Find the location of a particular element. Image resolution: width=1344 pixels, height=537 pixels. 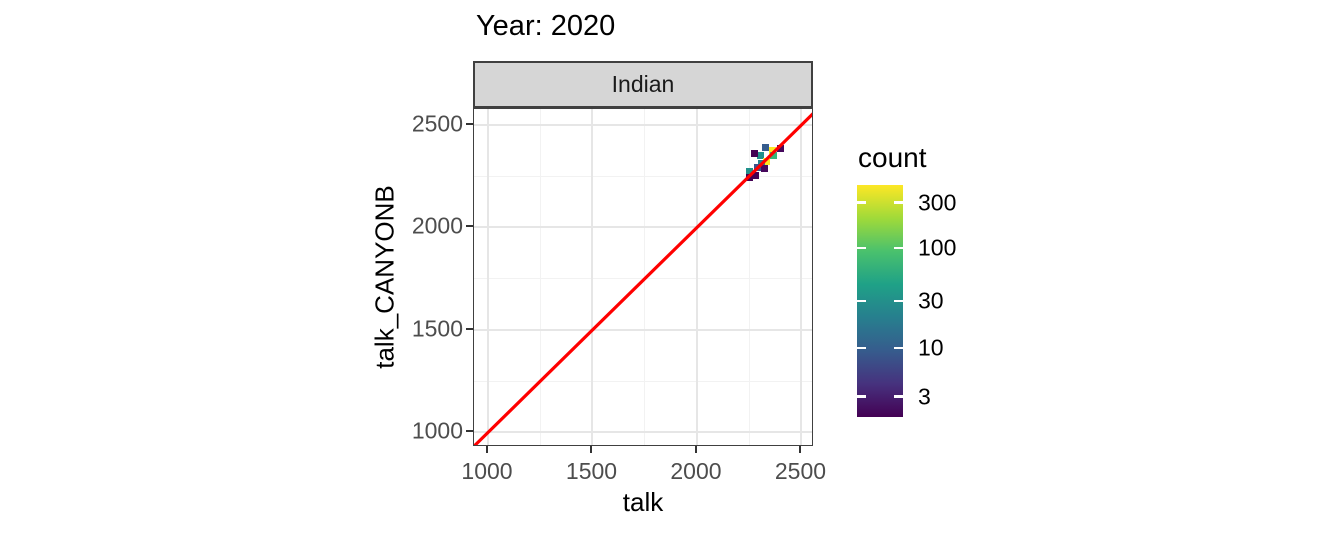

facet-strip-label: Indian is located at coordinates (643, 84).